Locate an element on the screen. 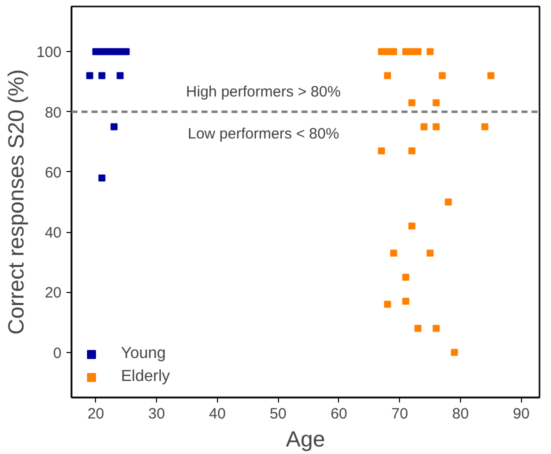 The height and width of the screenshot is (454, 551). y-tick-label: 60 is located at coordinates (53, 173).